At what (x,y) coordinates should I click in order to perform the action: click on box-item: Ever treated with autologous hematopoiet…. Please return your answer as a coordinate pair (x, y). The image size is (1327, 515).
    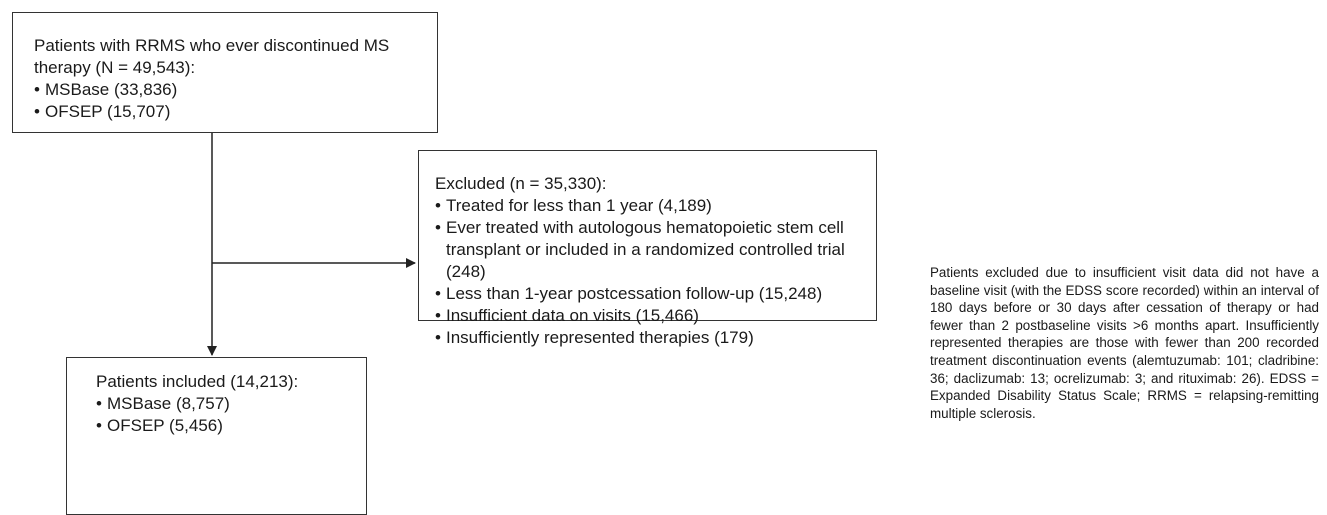
    Looking at the image, I should click on (650, 250).